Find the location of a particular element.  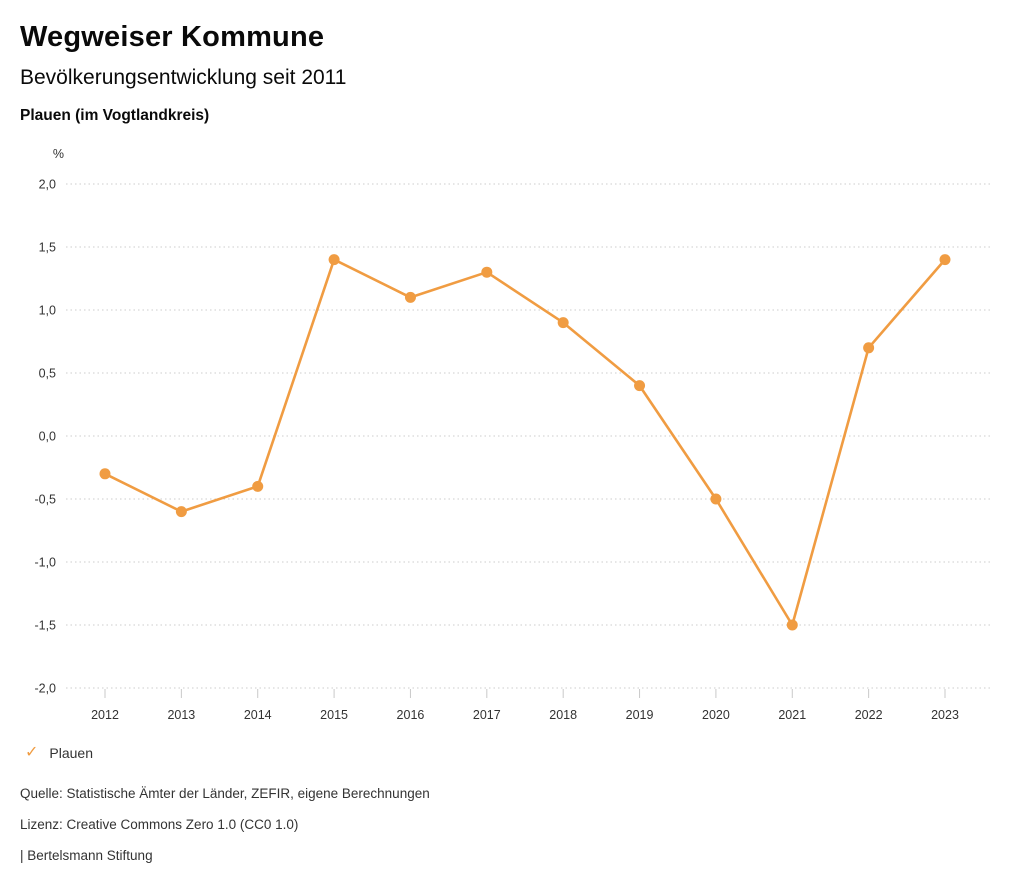

y-axis-tick-label: 0,0 is located at coordinates (47, 437).